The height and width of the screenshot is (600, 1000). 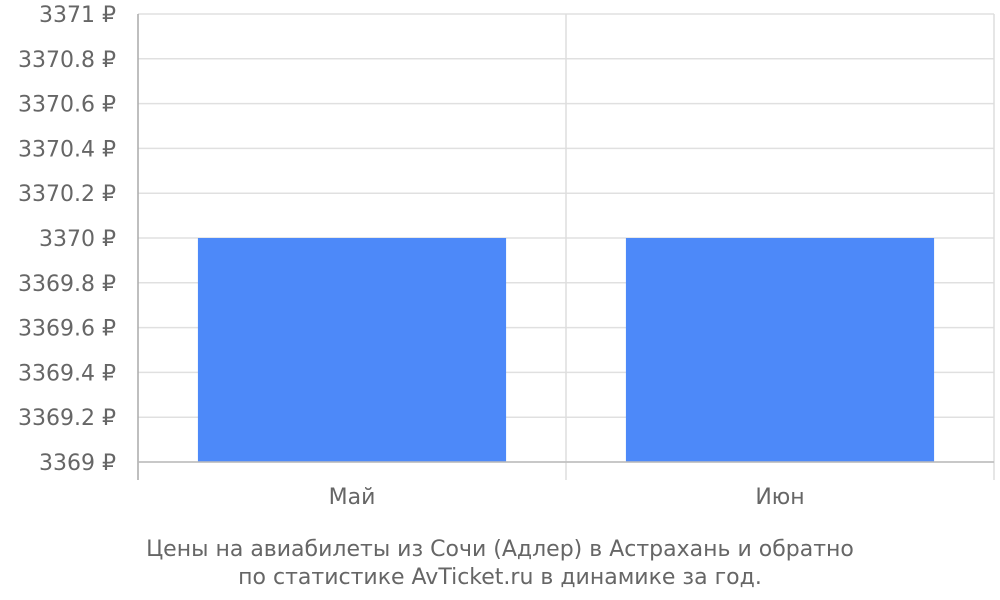 I want to click on y-tick-label: 3371 ₽, so click(x=77, y=15).